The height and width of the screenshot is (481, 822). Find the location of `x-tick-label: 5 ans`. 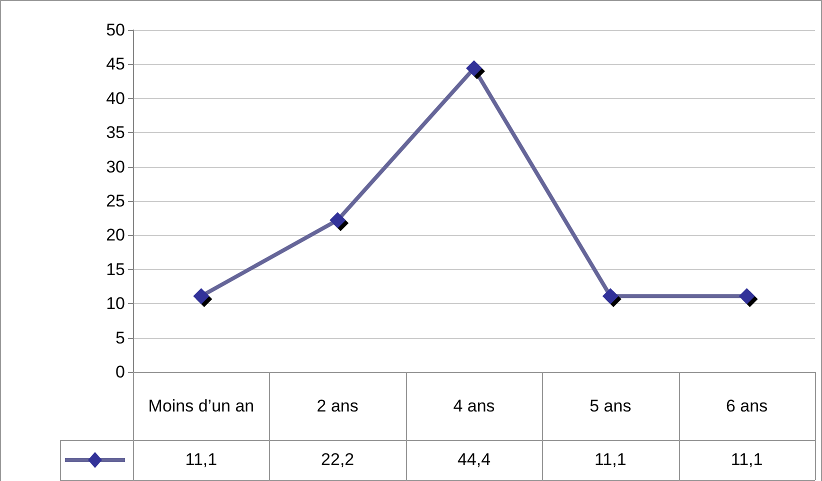

x-tick-label: 5 ans is located at coordinates (611, 406).